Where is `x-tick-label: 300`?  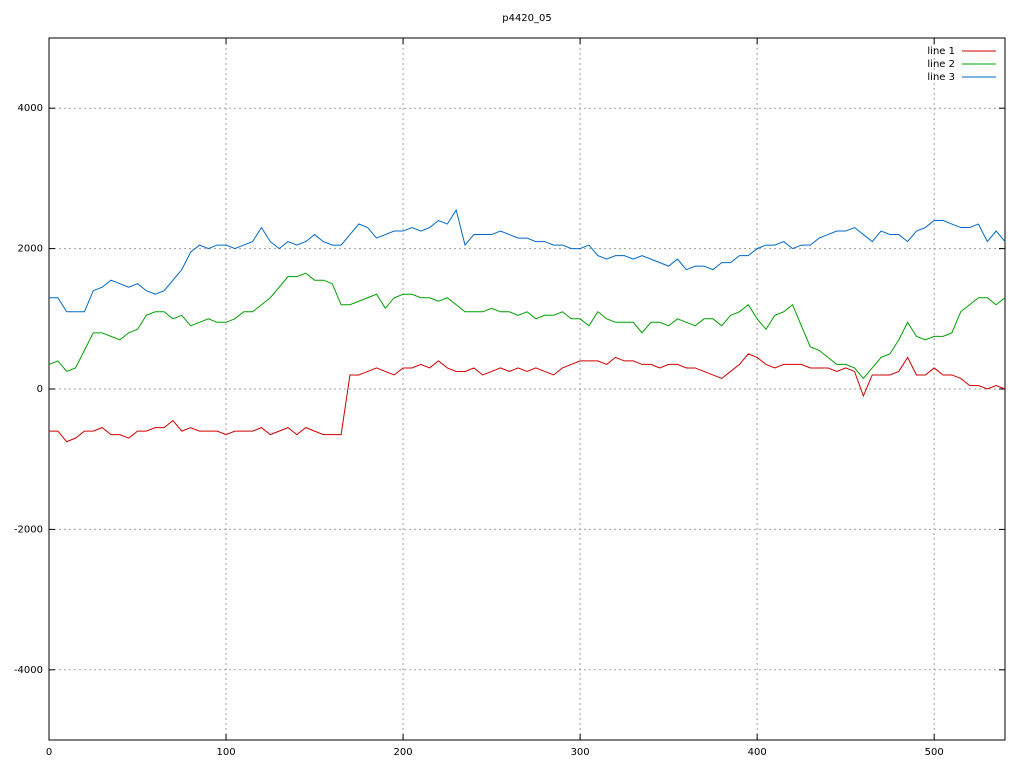 x-tick-label: 300 is located at coordinates (580, 752).